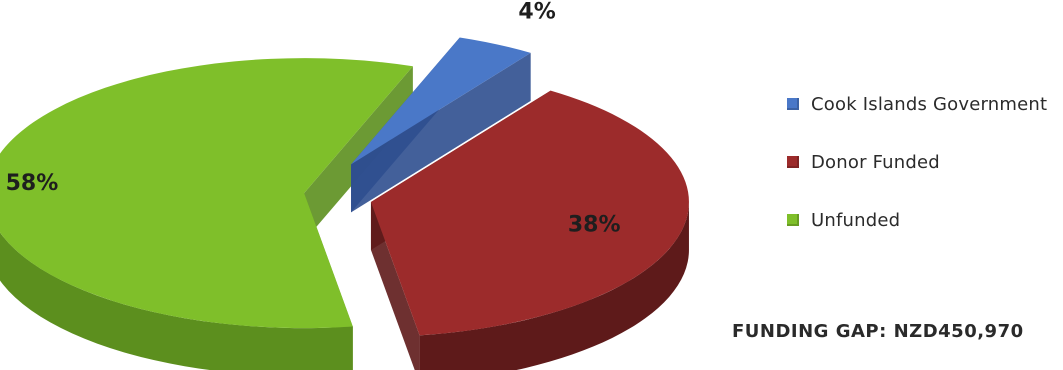 This screenshot has height=370, width=1063. I want to click on legend-label-unfunded: Unfunded, so click(856, 220).